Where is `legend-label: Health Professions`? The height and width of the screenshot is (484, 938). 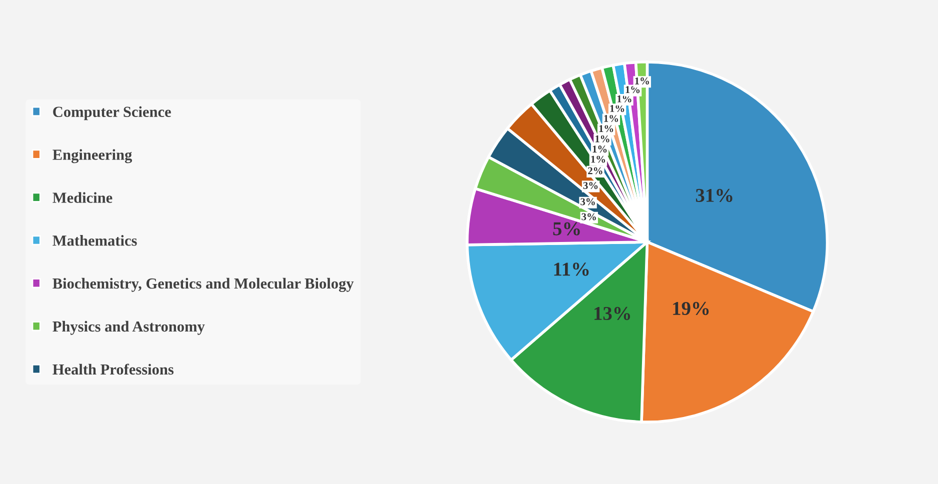 legend-label: Health Professions is located at coordinates (113, 369).